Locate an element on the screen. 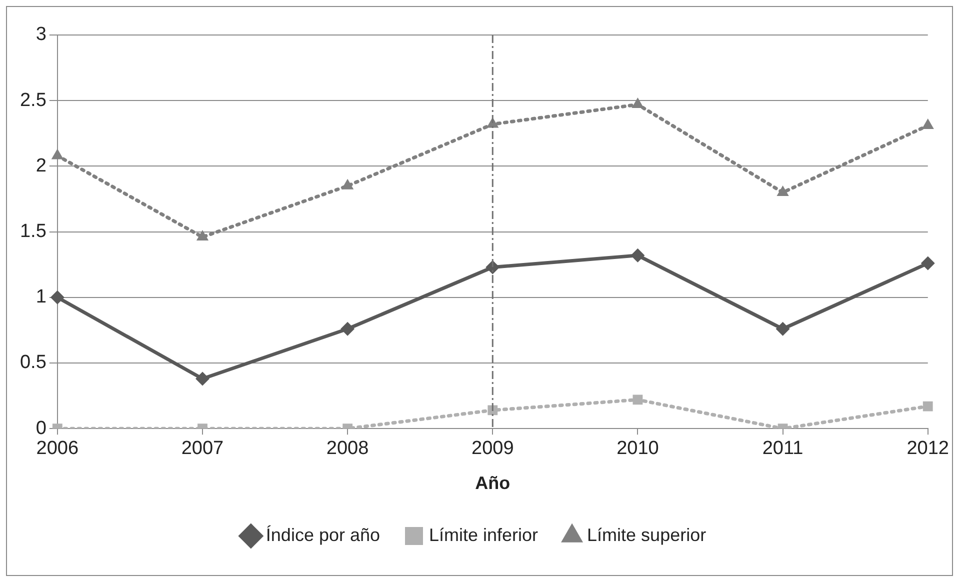 The height and width of the screenshot is (583, 961). y-tick-label: 0 is located at coordinates (41, 428).